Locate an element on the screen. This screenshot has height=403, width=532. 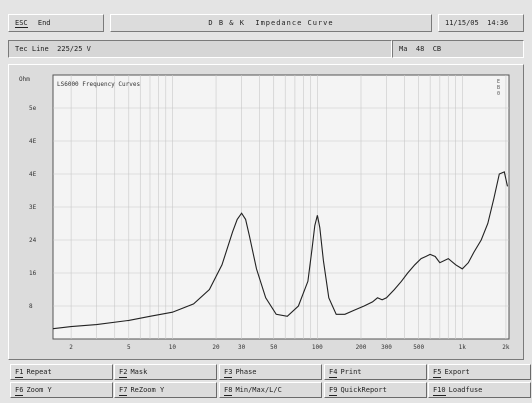
x-tick-label: 100 is located at coordinates (317, 347).